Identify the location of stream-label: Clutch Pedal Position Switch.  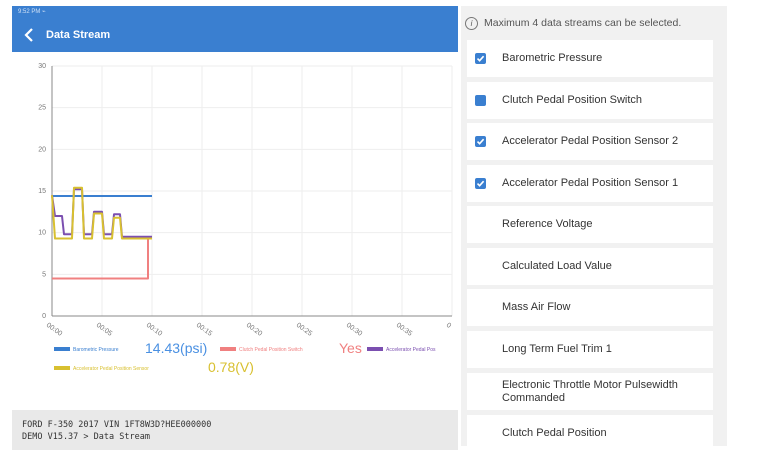
(572, 100).